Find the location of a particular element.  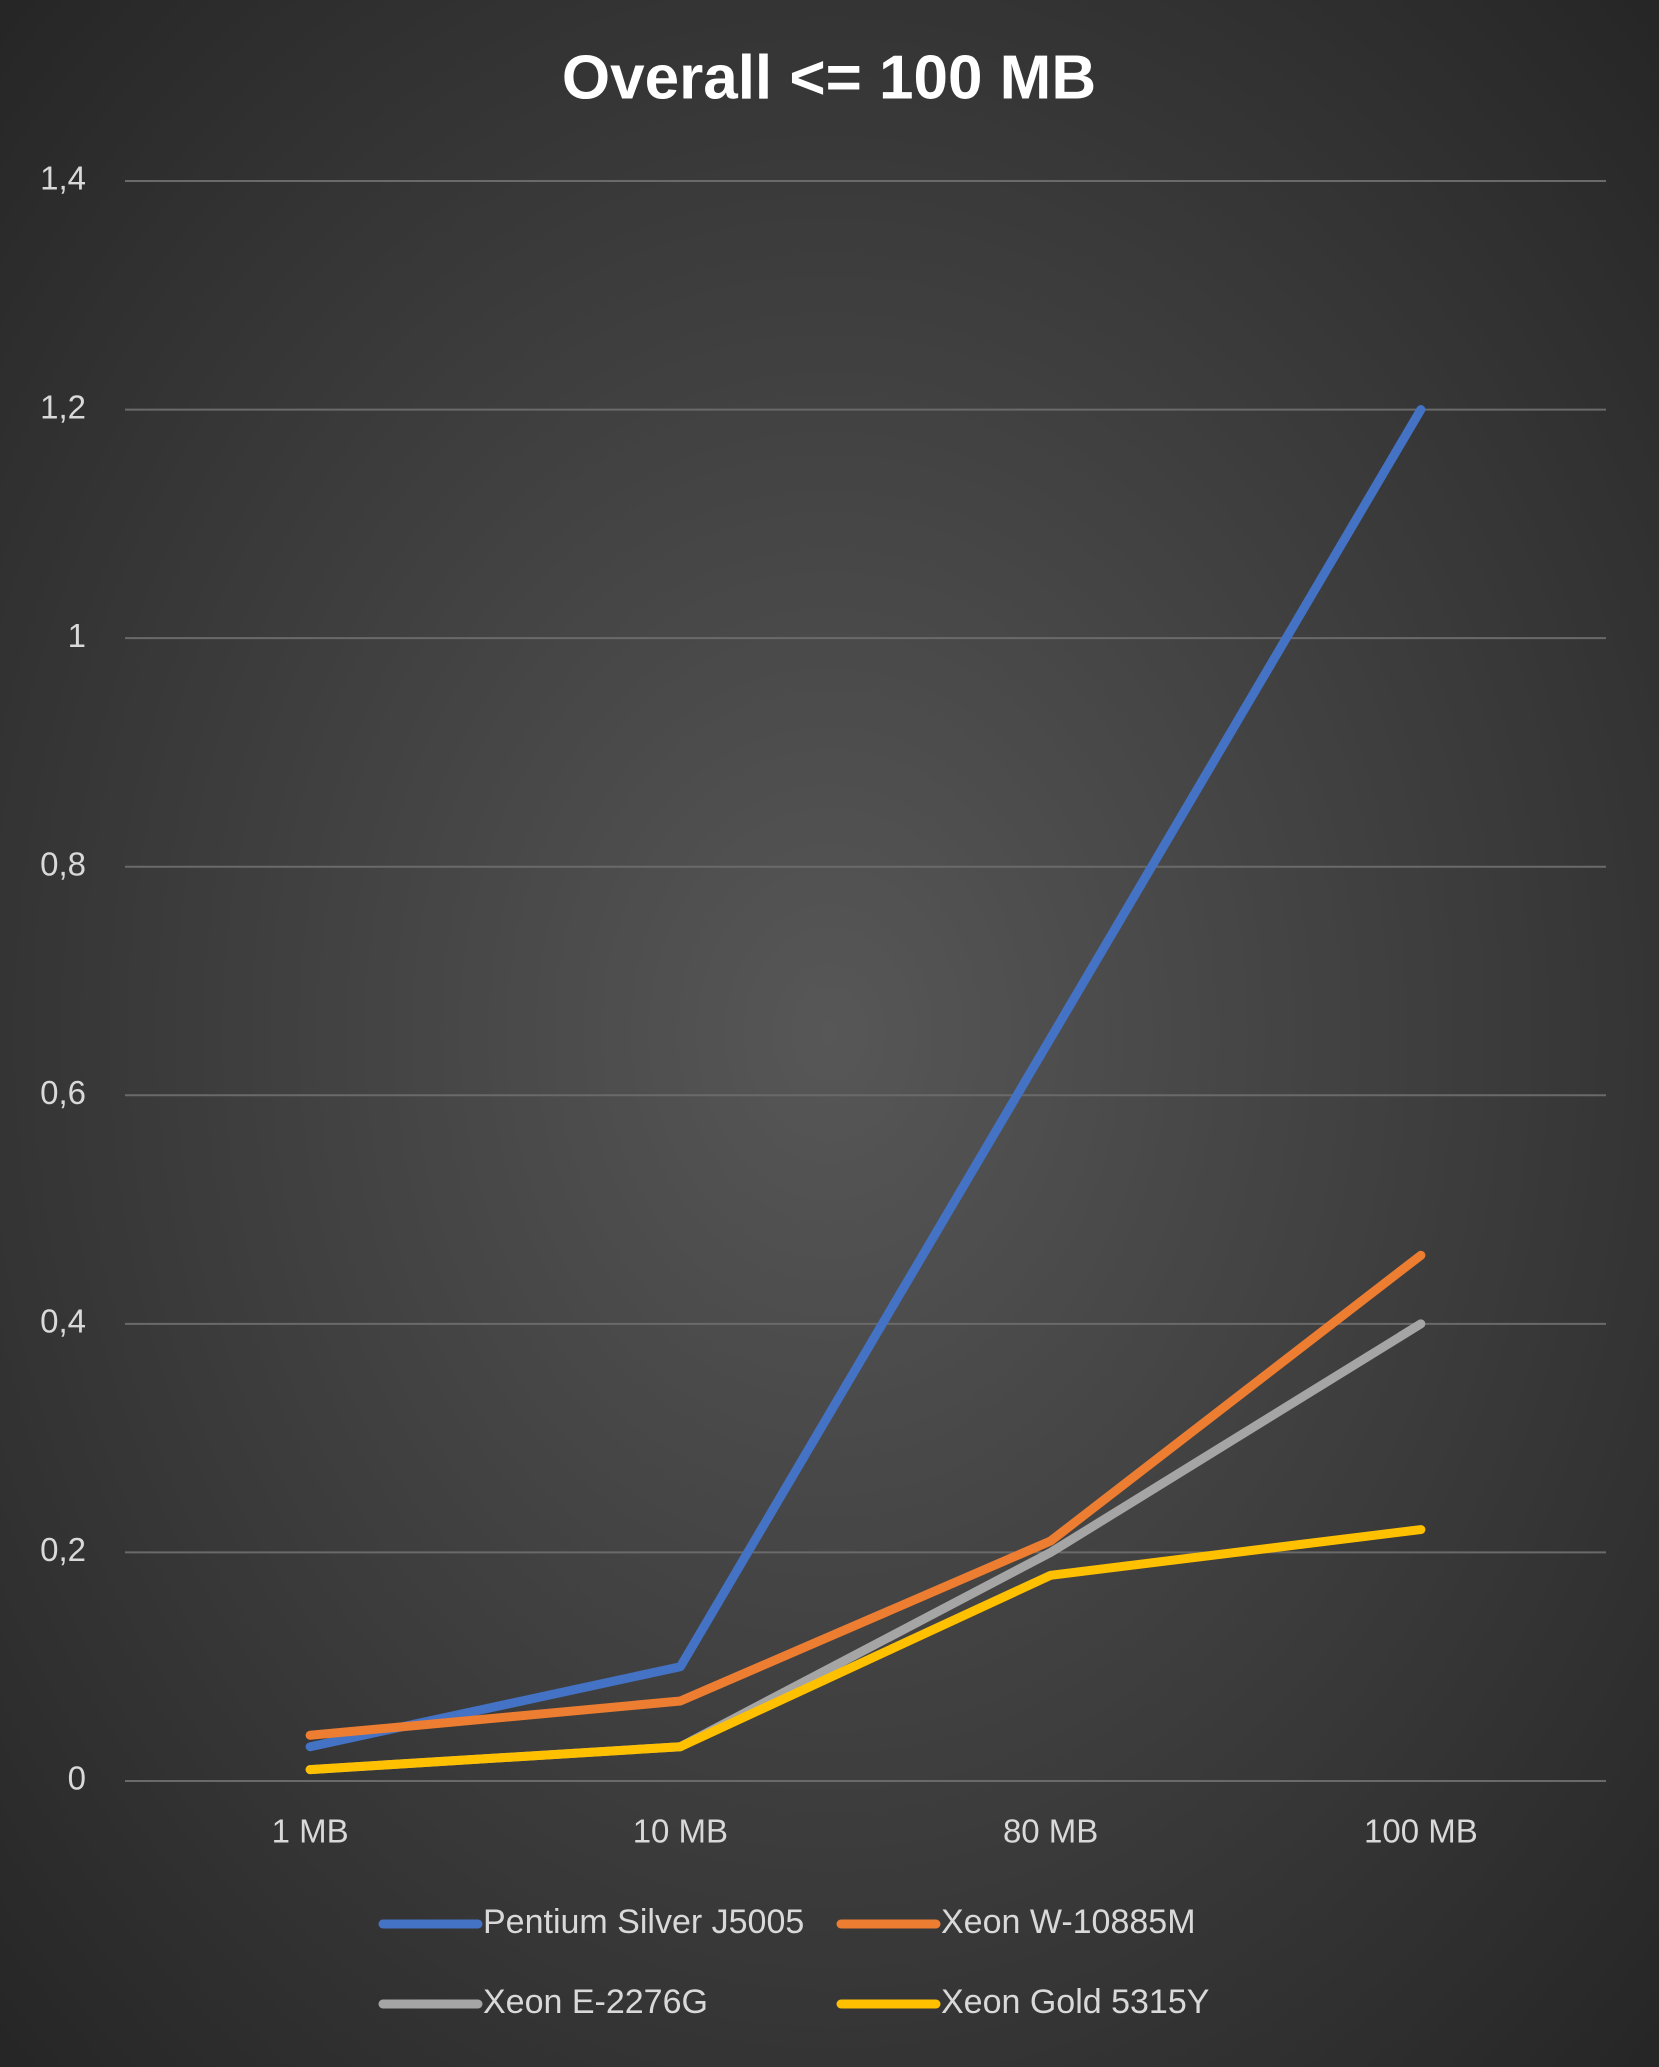

x-tick-label: 10 MB is located at coordinates (680, 1831).